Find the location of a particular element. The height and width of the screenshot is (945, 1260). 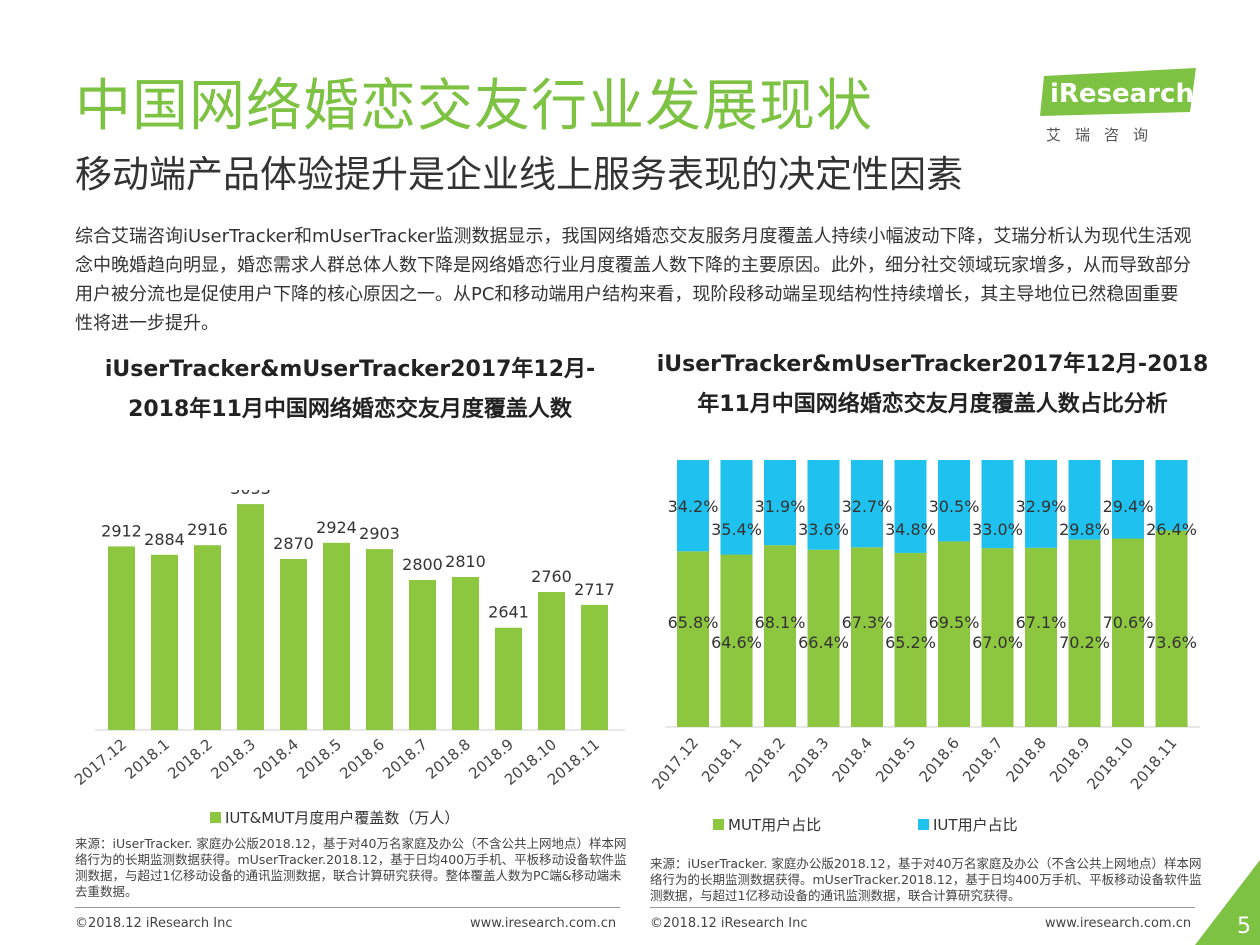

data-label-mut: 65.2% is located at coordinates (910, 642).